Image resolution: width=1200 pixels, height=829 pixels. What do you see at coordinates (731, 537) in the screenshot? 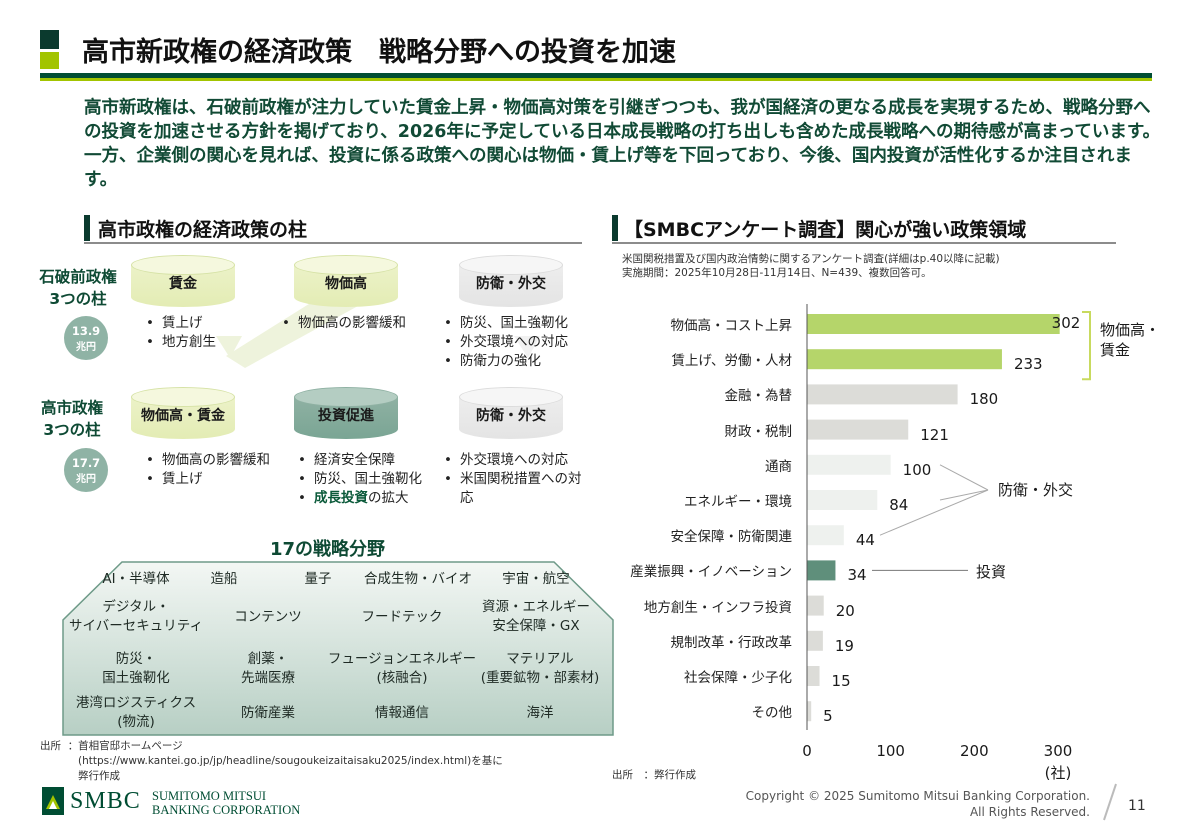
I see `chart-category-label: 安全保障・防衛関連` at bounding box center [731, 537].